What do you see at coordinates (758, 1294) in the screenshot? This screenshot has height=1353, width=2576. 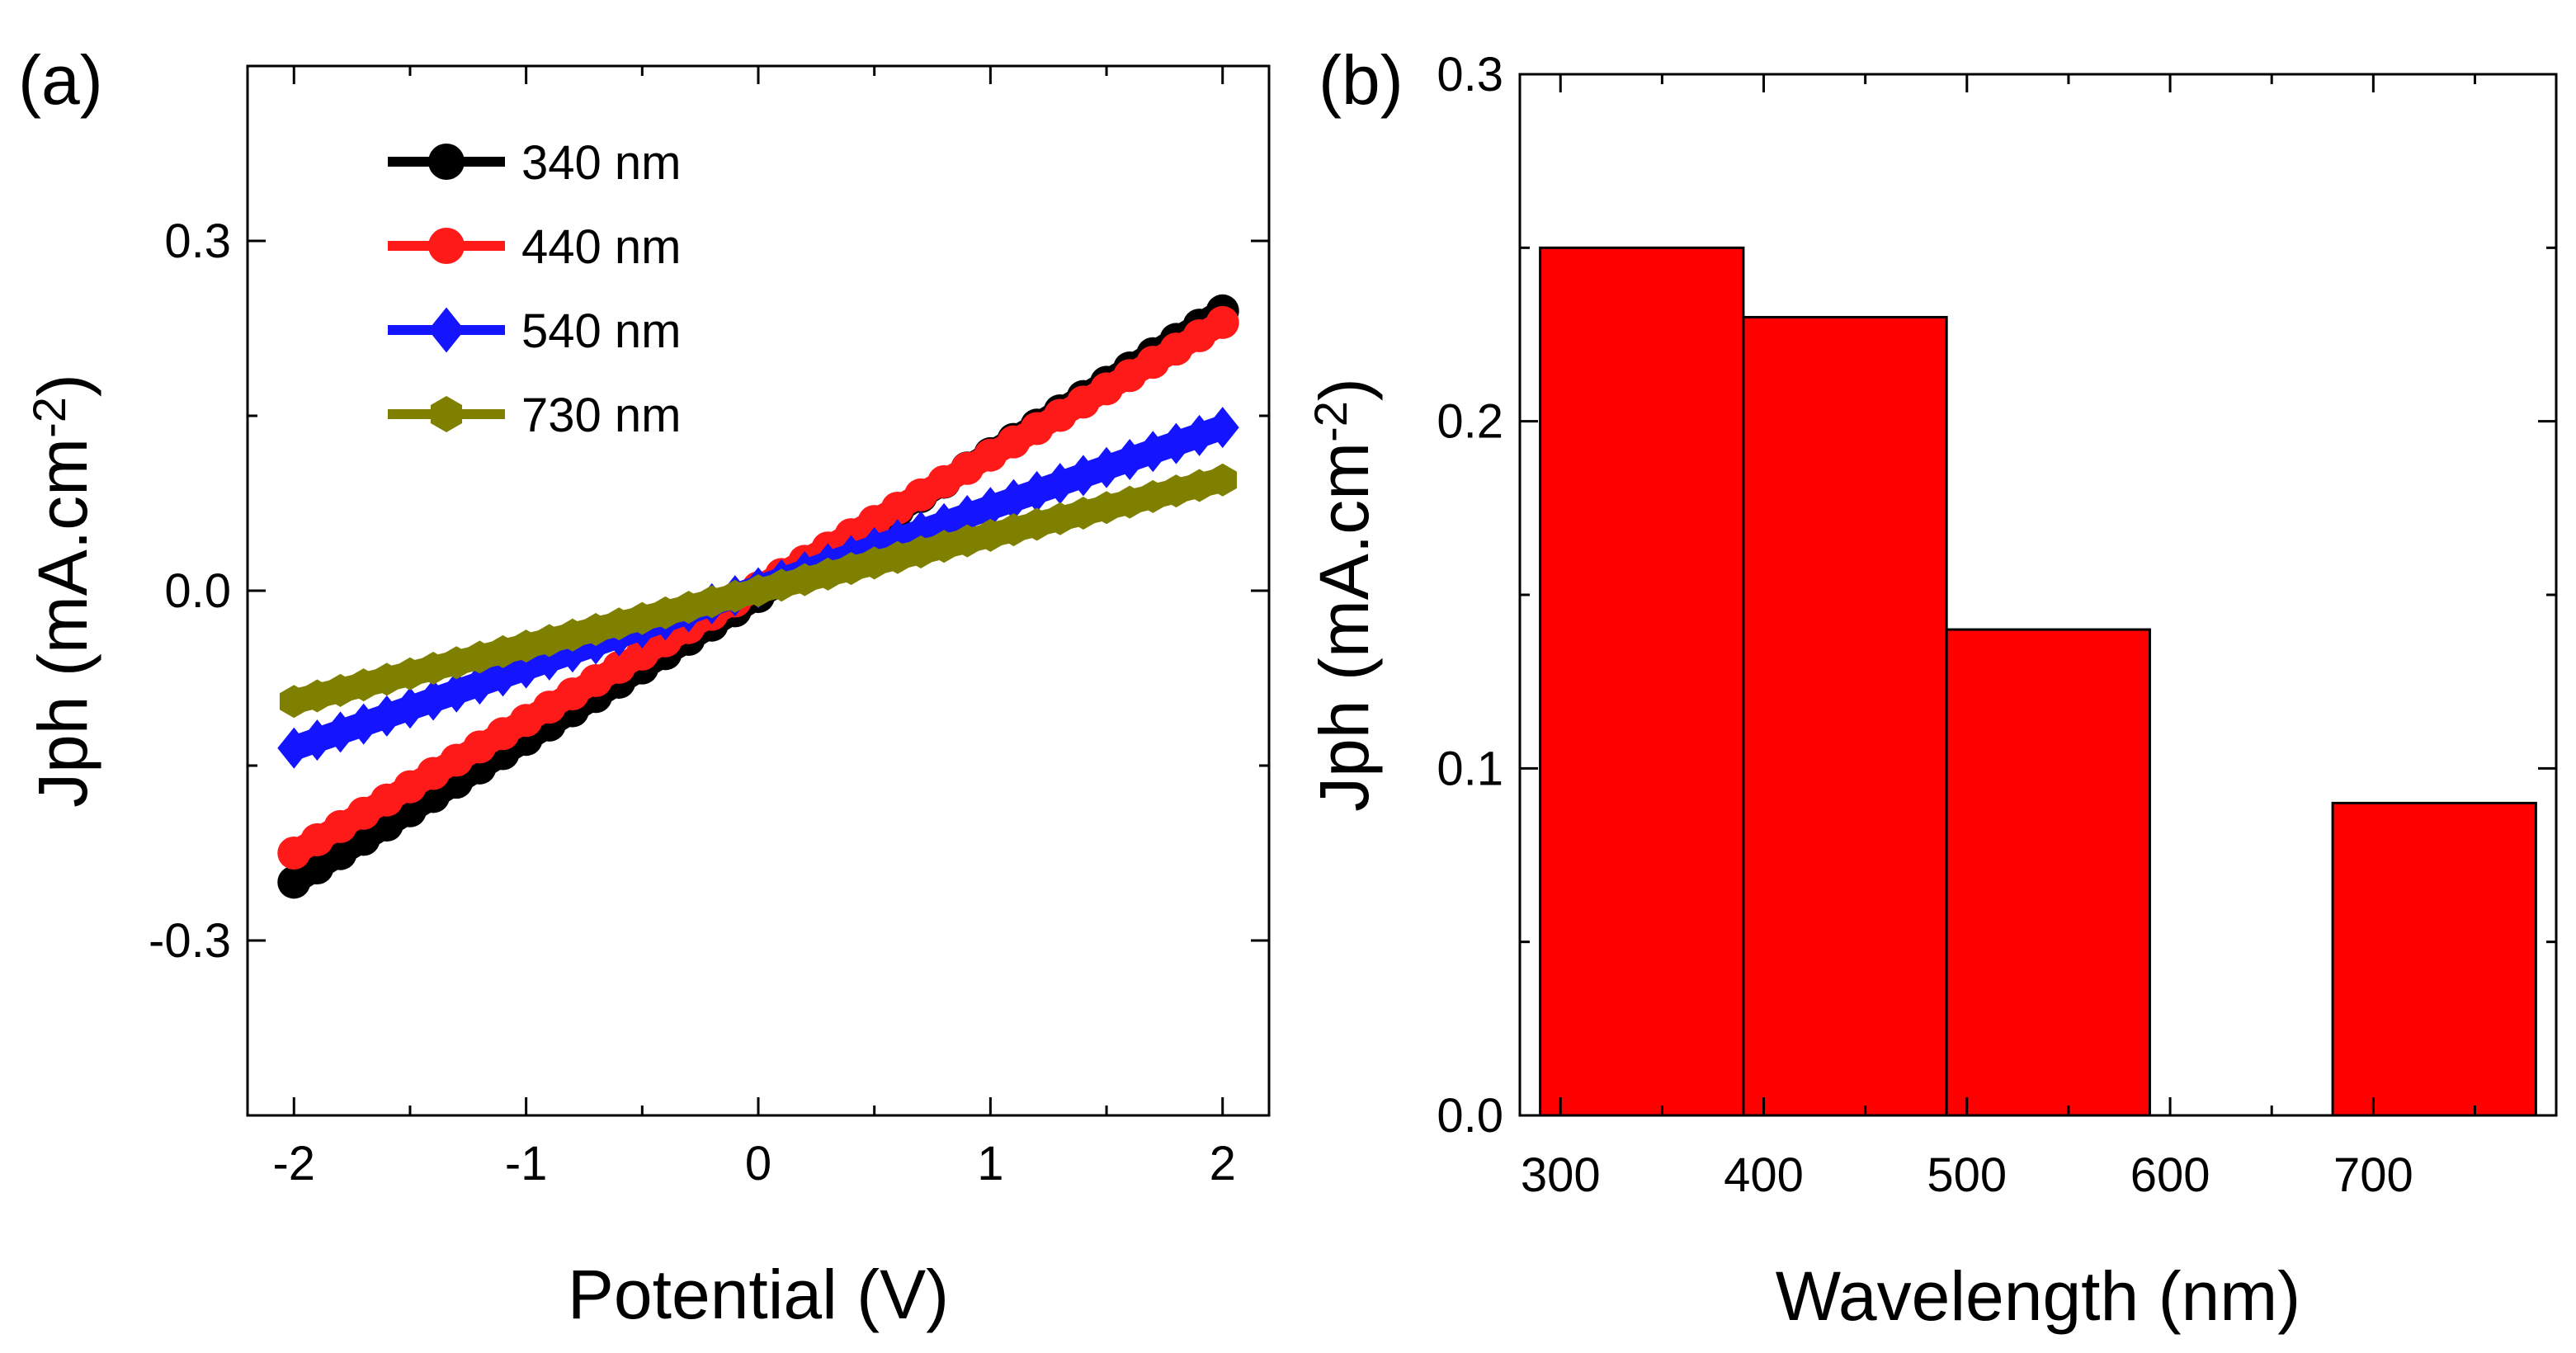 I see `x-axis-title: Potential (V)` at bounding box center [758, 1294].